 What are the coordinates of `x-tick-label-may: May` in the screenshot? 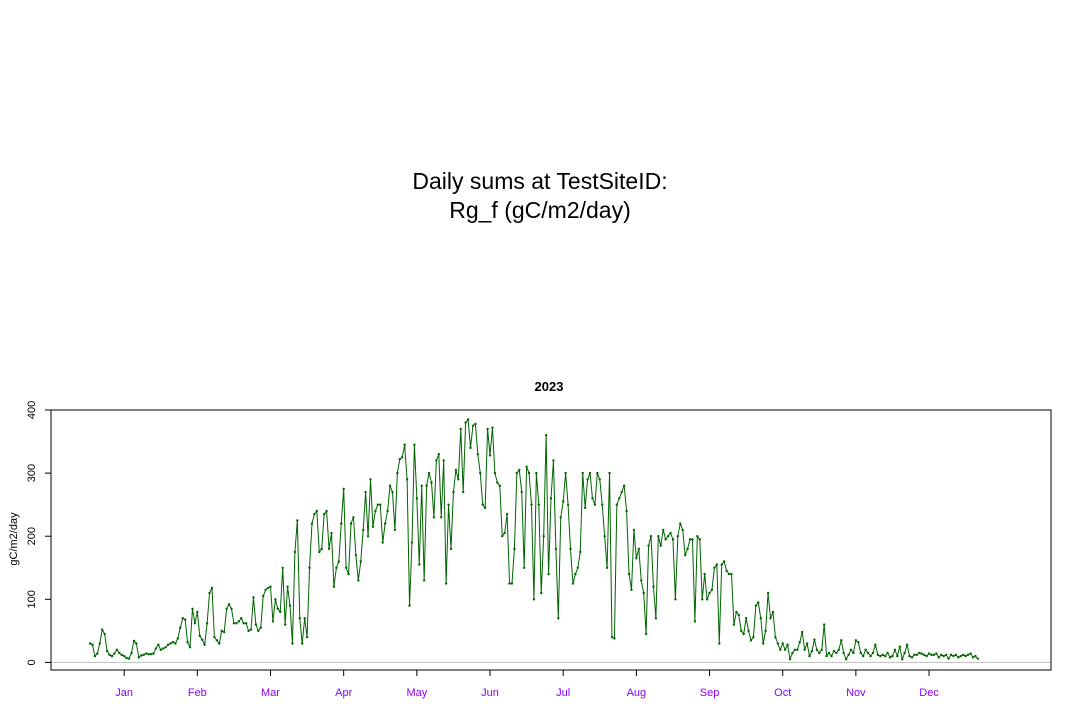 It's located at (416, 693).